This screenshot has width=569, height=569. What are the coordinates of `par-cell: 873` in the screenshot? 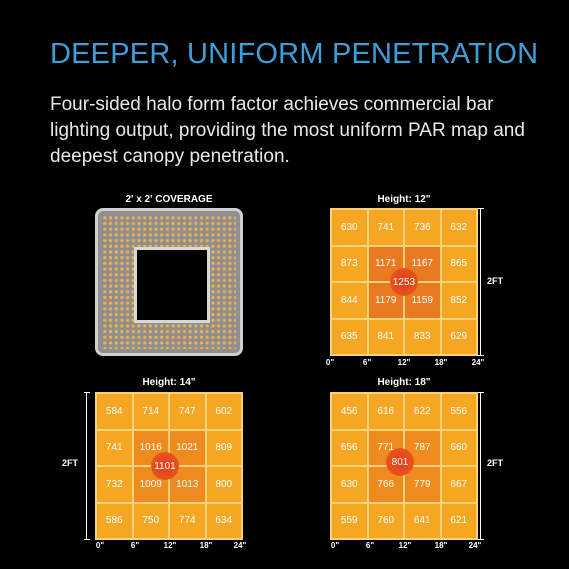 It's located at (349, 263).